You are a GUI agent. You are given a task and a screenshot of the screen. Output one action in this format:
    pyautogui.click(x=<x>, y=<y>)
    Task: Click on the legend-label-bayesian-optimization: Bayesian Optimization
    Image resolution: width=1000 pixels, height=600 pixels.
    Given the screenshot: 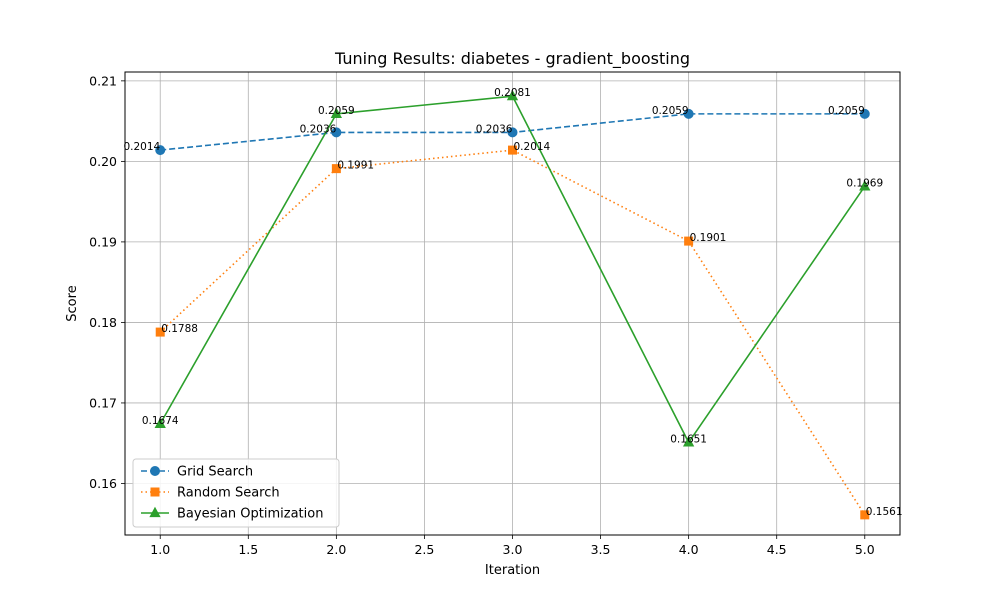 What is the action you would take?
    pyautogui.click(x=250, y=514)
    